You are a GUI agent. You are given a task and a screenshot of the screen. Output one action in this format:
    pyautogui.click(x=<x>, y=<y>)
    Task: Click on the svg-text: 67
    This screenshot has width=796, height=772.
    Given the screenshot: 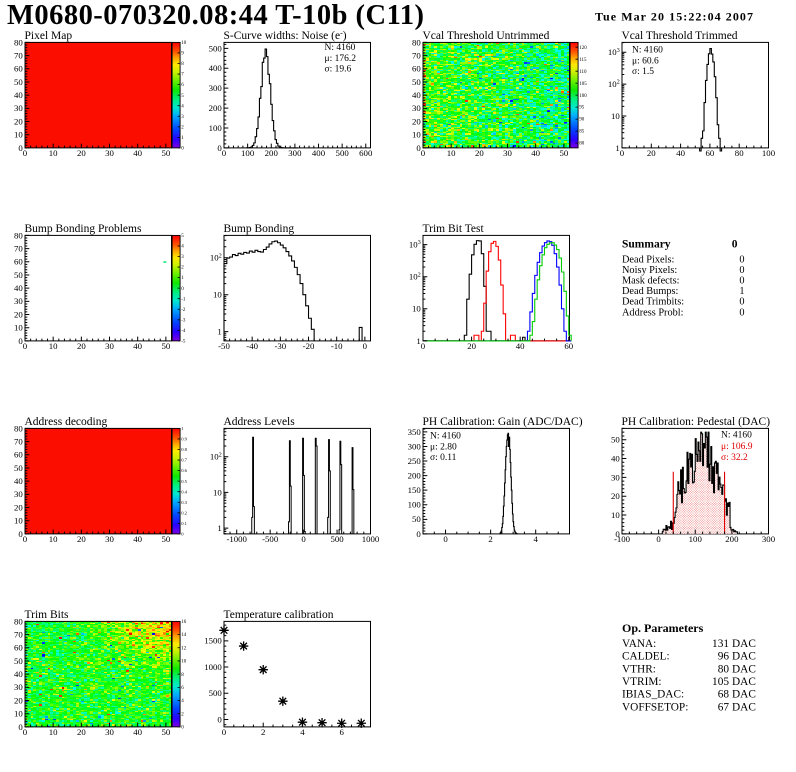 What is the action you would take?
    pyautogui.click(x=724, y=707)
    